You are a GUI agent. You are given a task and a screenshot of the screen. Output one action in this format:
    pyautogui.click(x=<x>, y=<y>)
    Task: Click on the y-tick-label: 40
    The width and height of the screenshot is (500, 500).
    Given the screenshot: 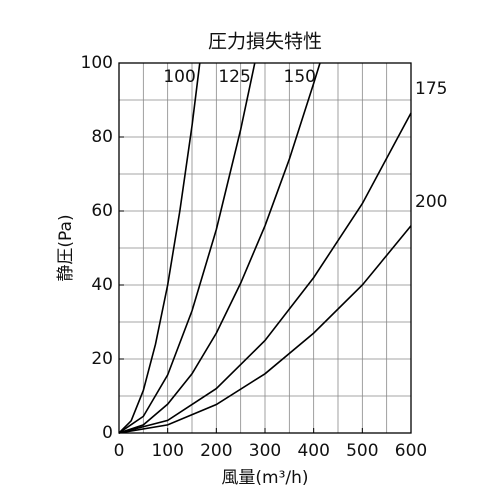 What is the action you would take?
    pyautogui.click(x=102, y=285)
    